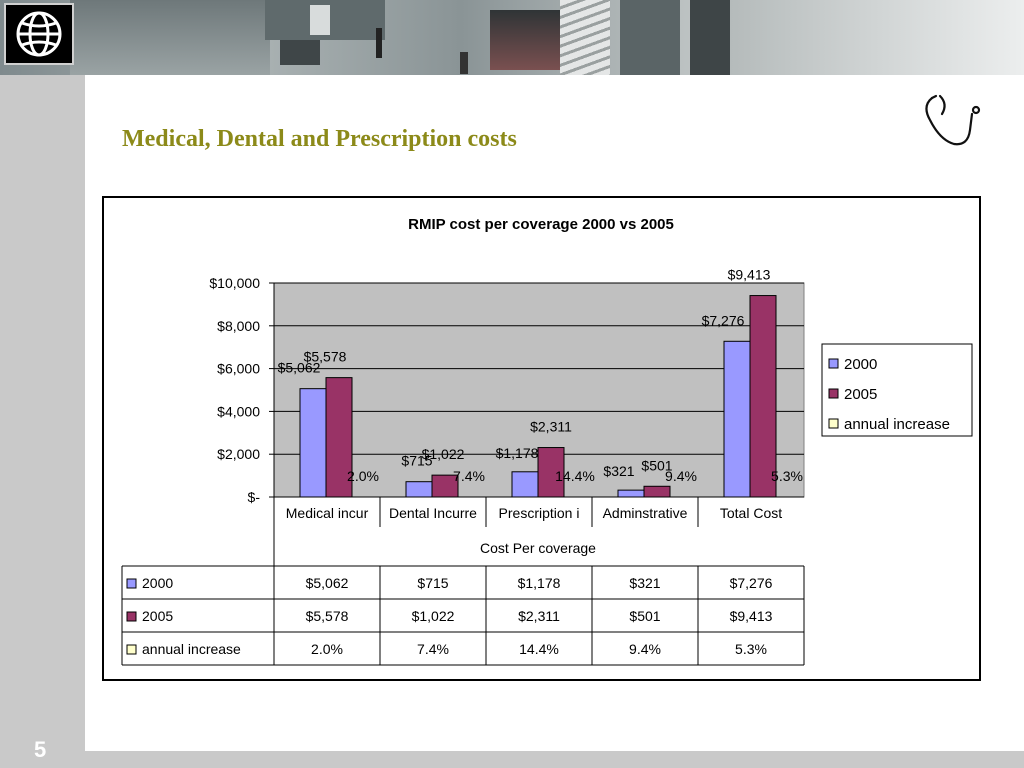 The height and width of the screenshot is (768, 1024). What do you see at coordinates (327, 649) in the screenshot?
I see `table-cell: 2.0%` at bounding box center [327, 649].